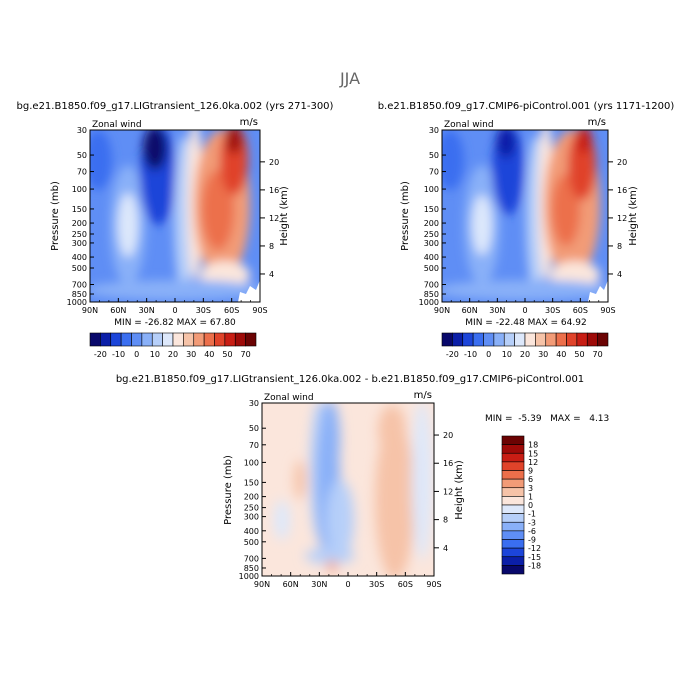  I want to click on colorbar-label: 0, so click(488, 354).